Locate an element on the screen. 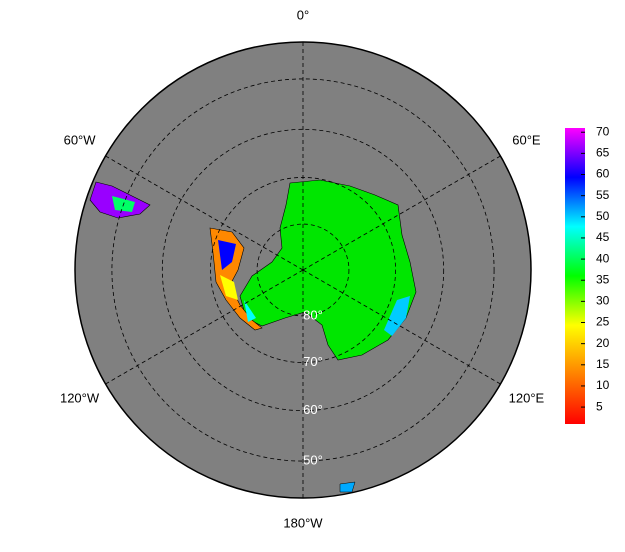  longitude-label: 60°E is located at coordinates (526, 139).